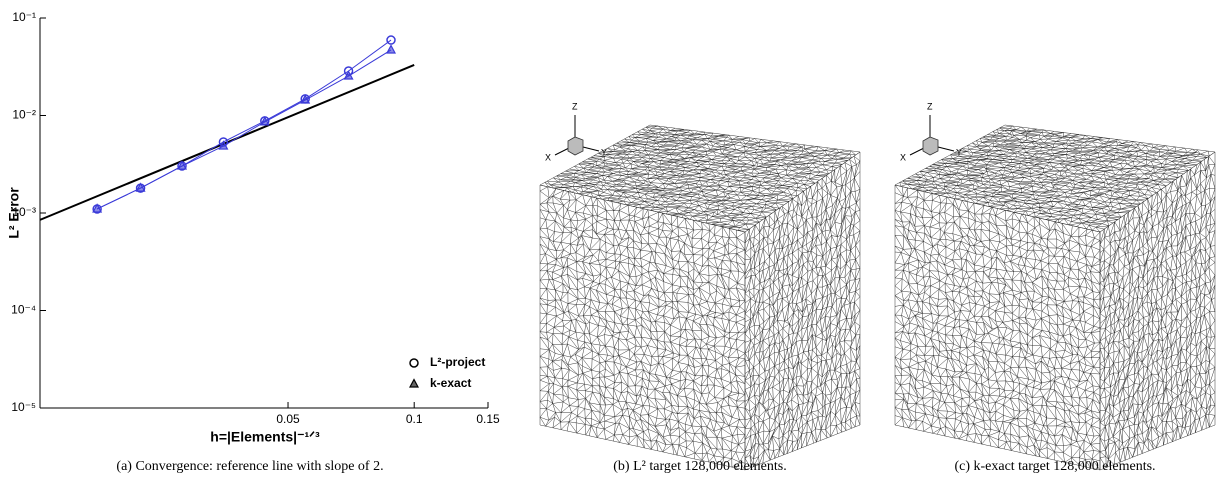 The height and width of the screenshot is (484, 1216). Describe the element at coordinates (1054, 466) in the screenshot. I see `caption: (c) k-exact target 128,000 elements.` at that location.